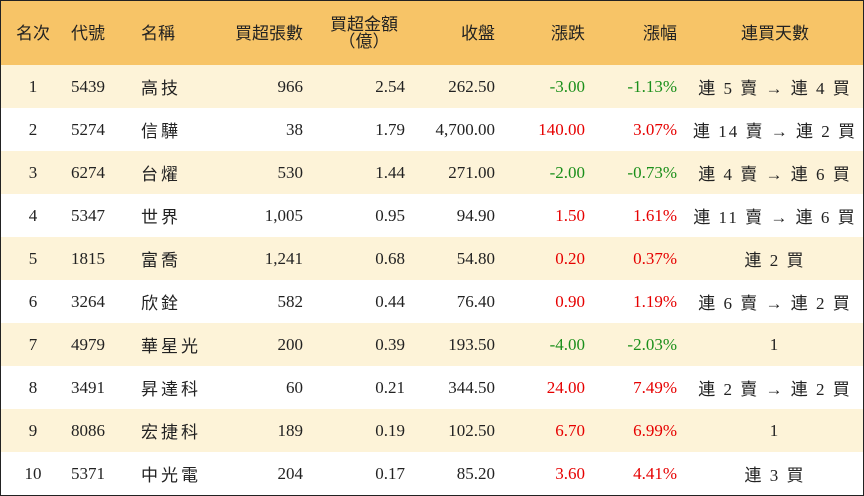  Describe the element at coordinates (290, 473) in the screenshot. I see `lots-cell: 204` at that location.